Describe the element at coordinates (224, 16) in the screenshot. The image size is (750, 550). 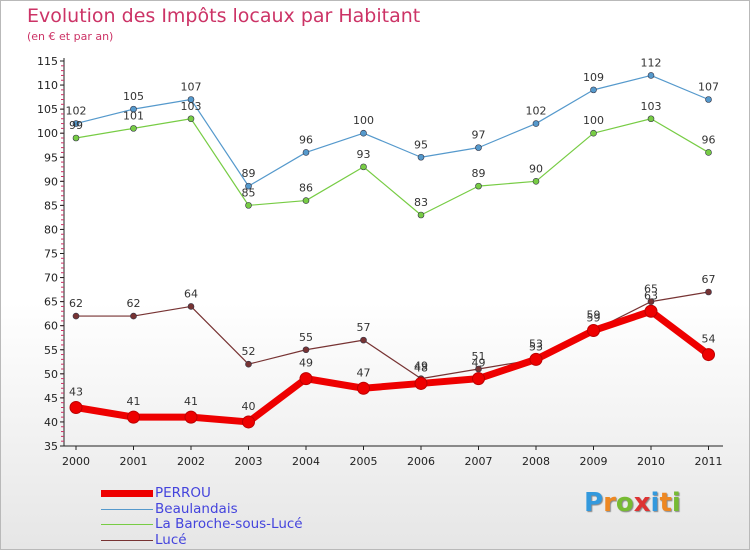
I see `chart-title: Evolution des Impôts locaux par Habitant` at that location.